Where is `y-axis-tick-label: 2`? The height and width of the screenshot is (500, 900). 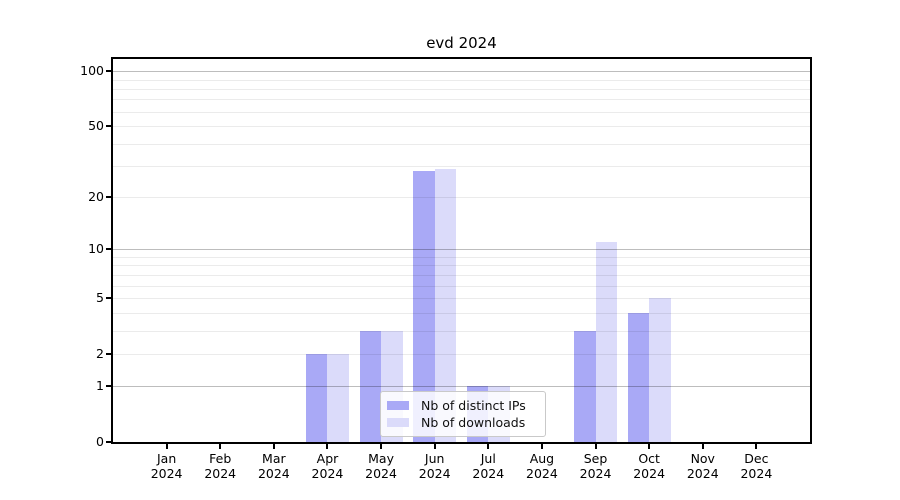 y-axis-tick-label: 2 is located at coordinates (100, 353).